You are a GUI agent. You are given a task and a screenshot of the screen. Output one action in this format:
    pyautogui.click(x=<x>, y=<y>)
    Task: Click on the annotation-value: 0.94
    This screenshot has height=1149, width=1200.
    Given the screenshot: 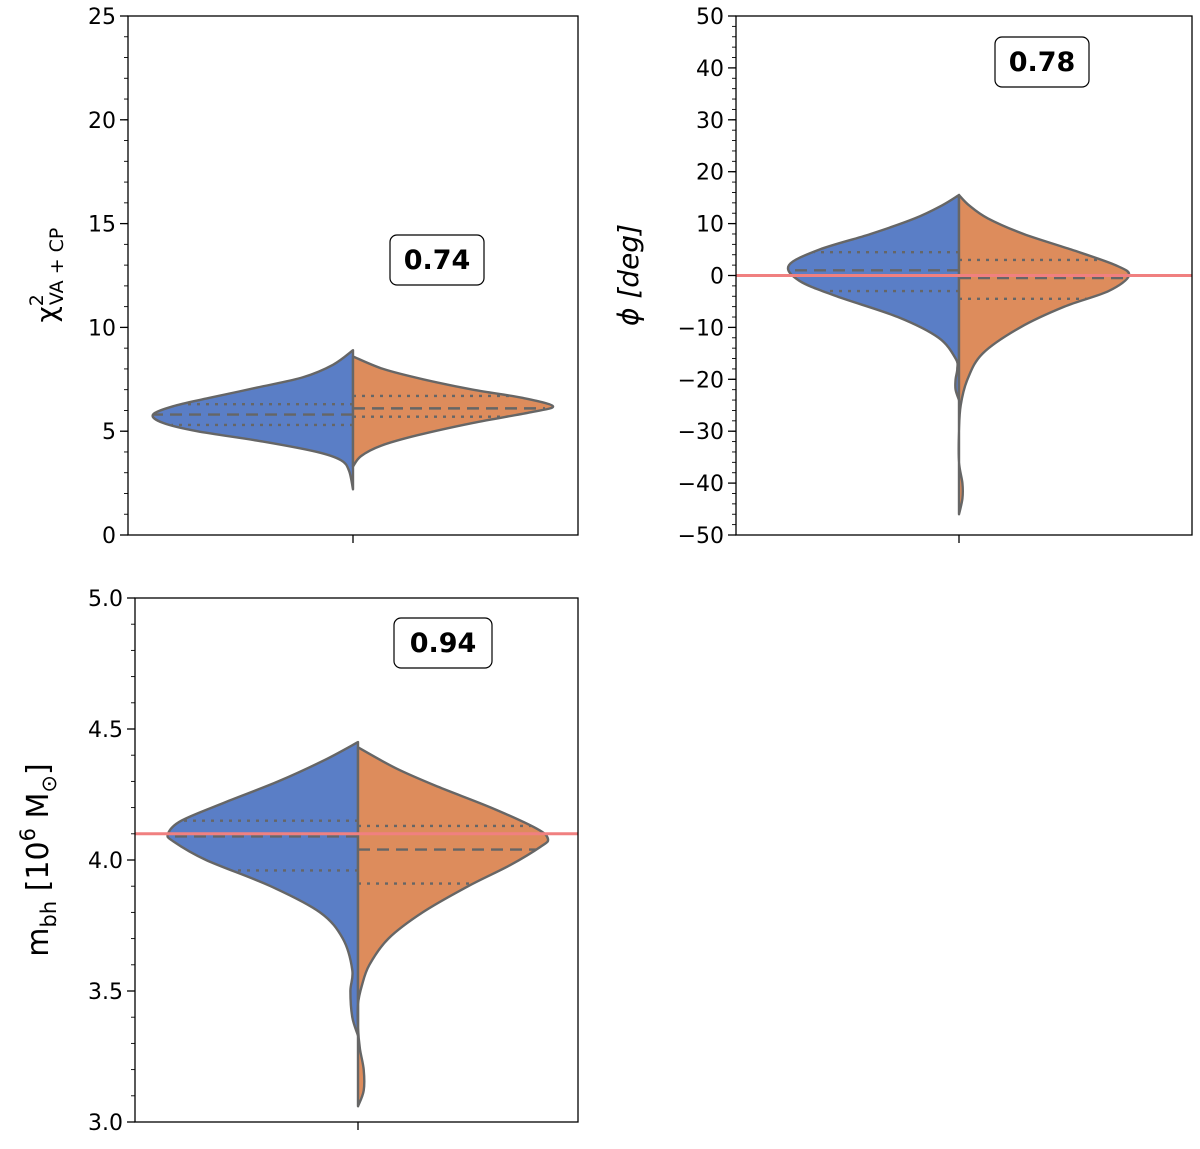 What is the action you would take?
    pyautogui.click(x=443, y=643)
    